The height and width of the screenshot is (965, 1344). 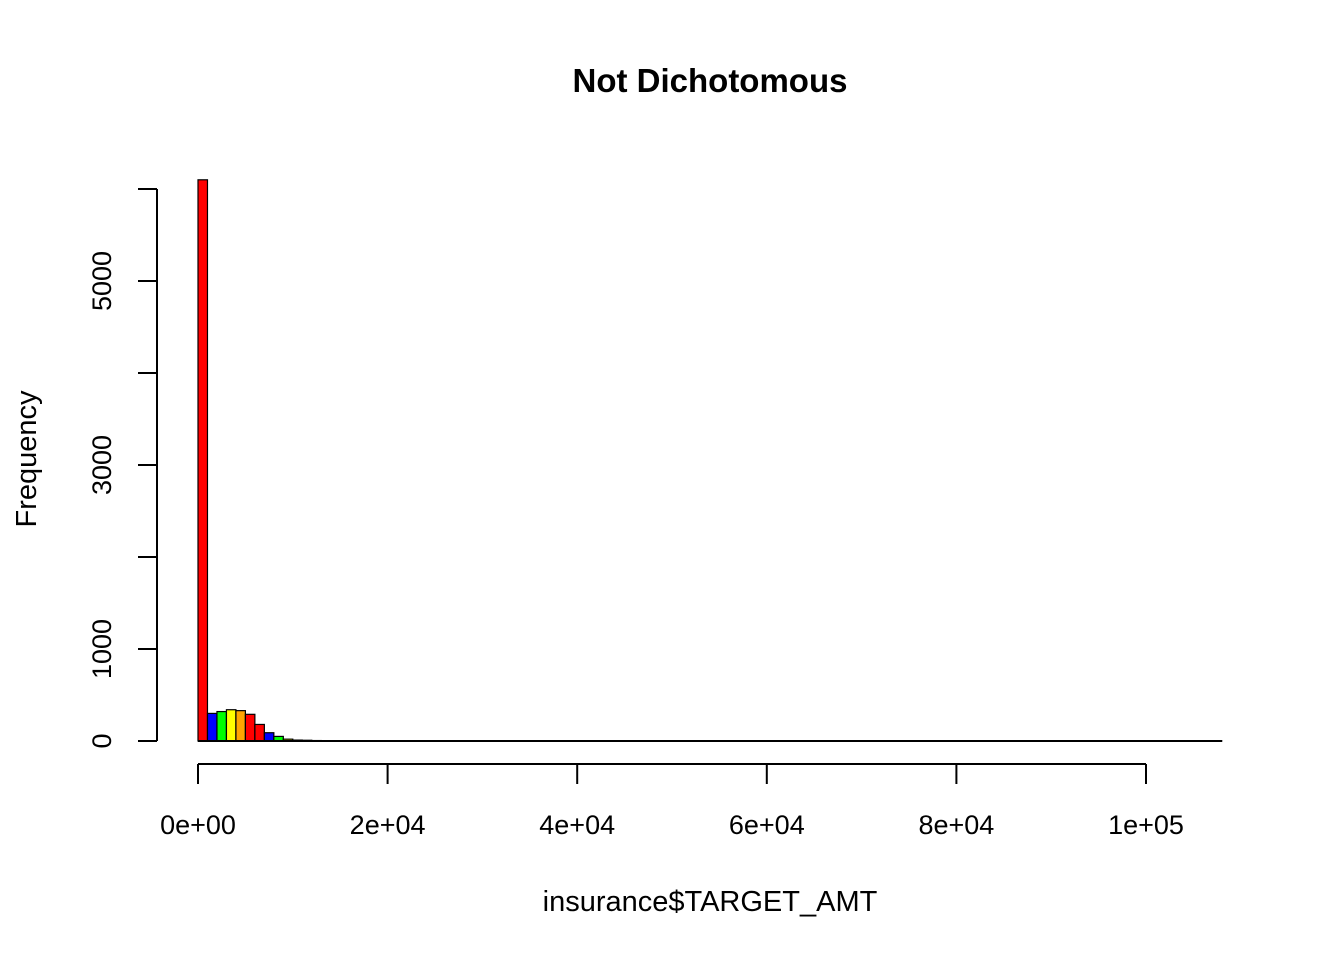 What do you see at coordinates (27, 459) in the screenshot?
I see `y-axis-label: Frequency` at bounding box center [27, 459].